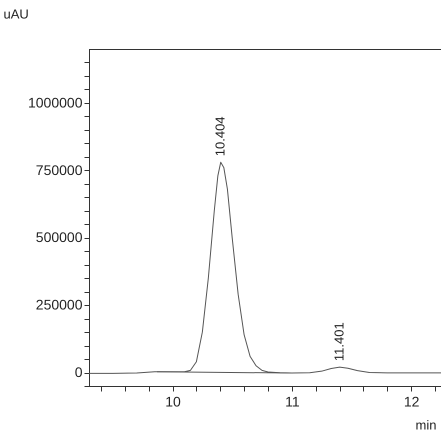 This screenshot has width=441, height=431. I want to click on y-axis-title: uAU, so click(16, 14).